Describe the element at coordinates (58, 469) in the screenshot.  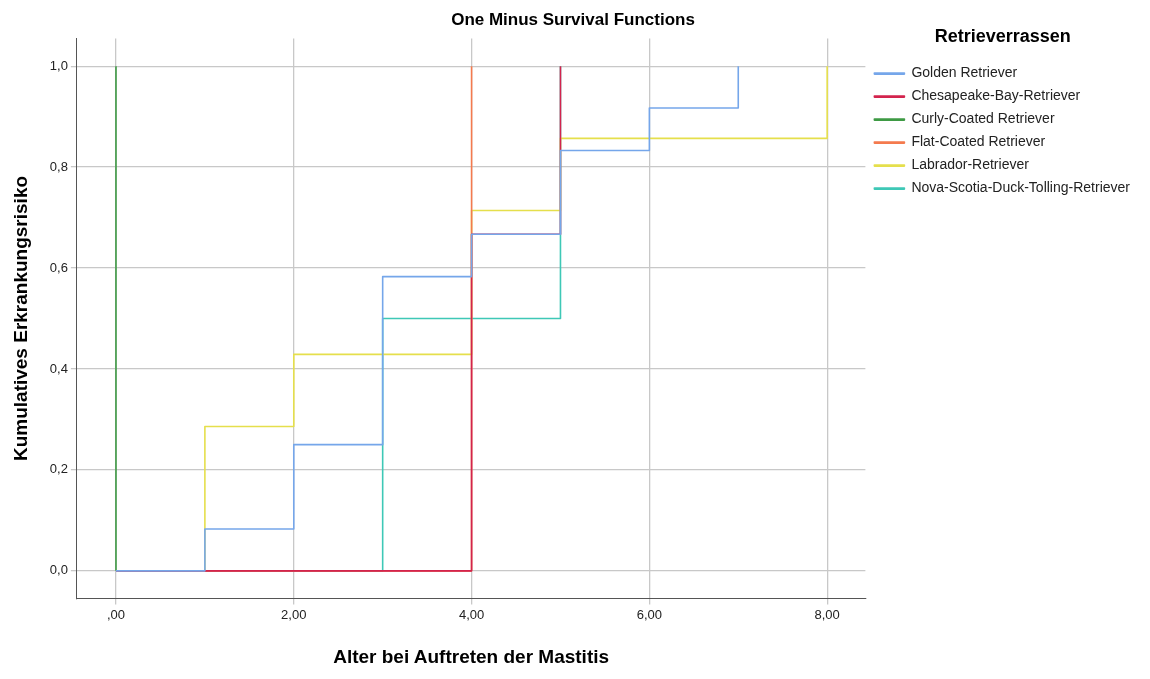
I see `y-tick-label: 0,2` at that location.